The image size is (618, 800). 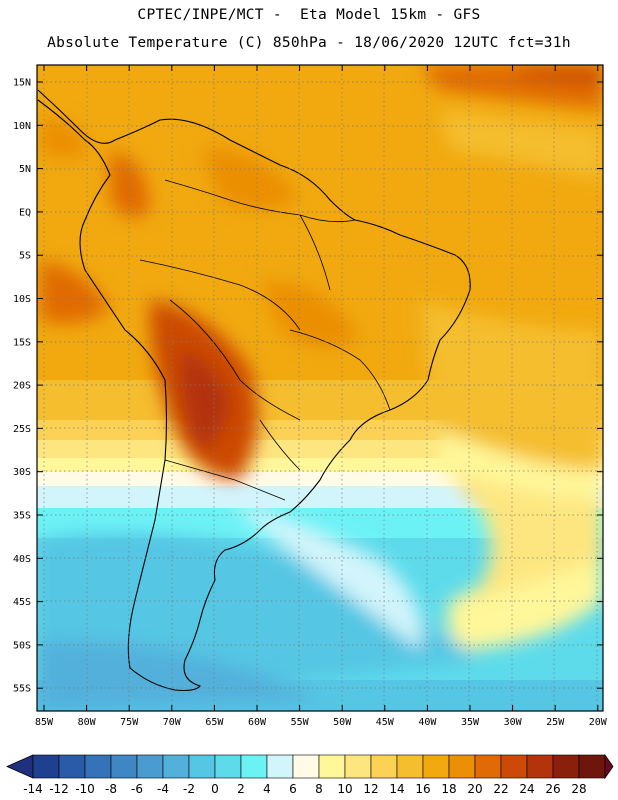 I want to click on lon-label: 45W, so click(x=385, y=722).